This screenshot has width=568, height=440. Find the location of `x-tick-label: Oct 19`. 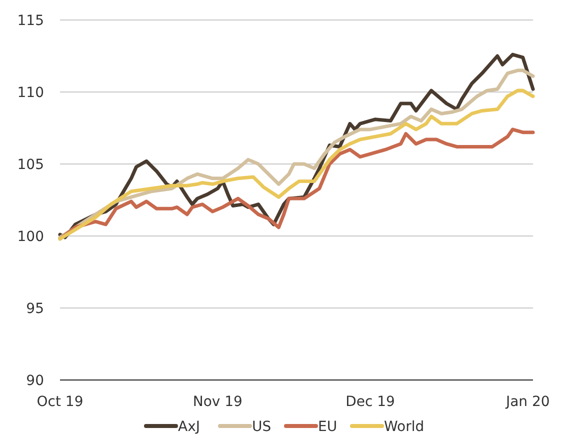

x-tick-label: Oct 19 is located at coordinates (60, 402).